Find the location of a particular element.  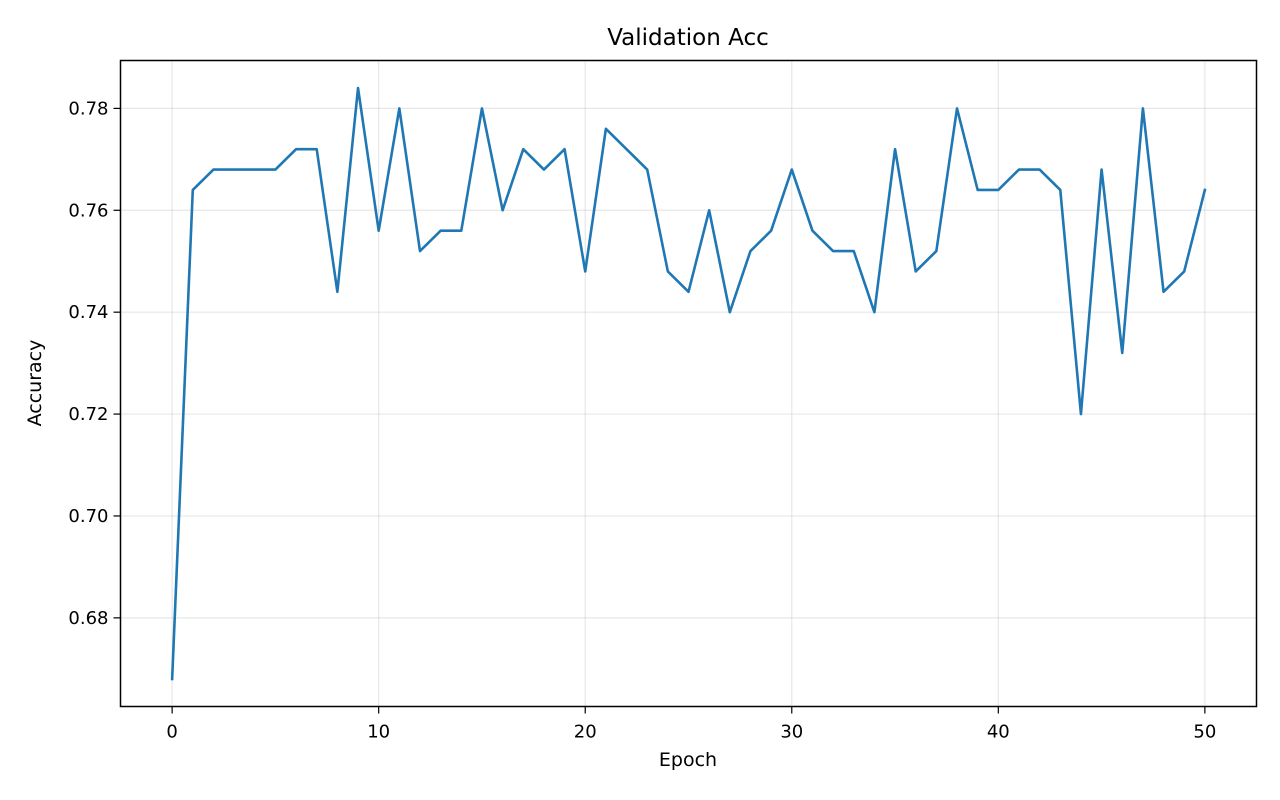

x-axis-title: Epoch is located at coordinates (688, 760).